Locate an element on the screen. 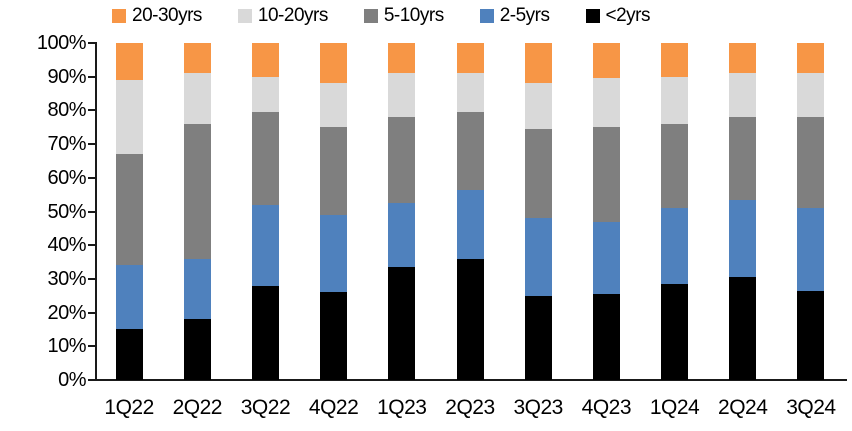  y-tick-label: 50% is located at coordinates (66, 211).